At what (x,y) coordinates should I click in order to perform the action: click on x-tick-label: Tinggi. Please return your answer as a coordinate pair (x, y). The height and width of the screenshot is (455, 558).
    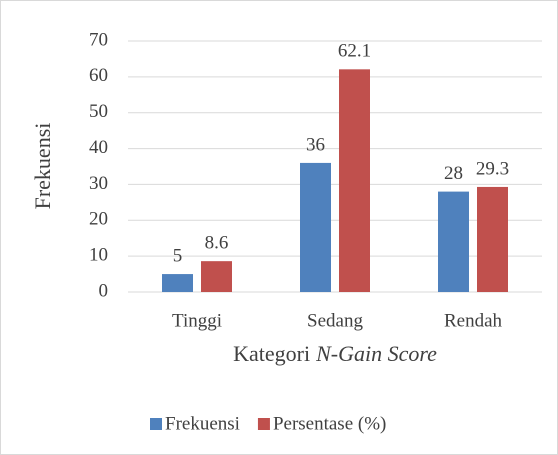
    Looking at the image, I should click on (197, 320).